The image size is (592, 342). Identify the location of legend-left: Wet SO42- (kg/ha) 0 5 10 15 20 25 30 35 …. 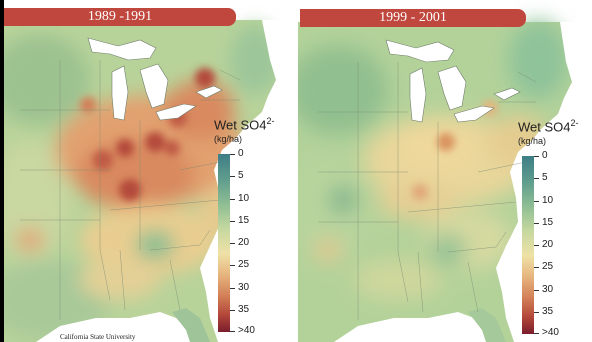
(255, 229).